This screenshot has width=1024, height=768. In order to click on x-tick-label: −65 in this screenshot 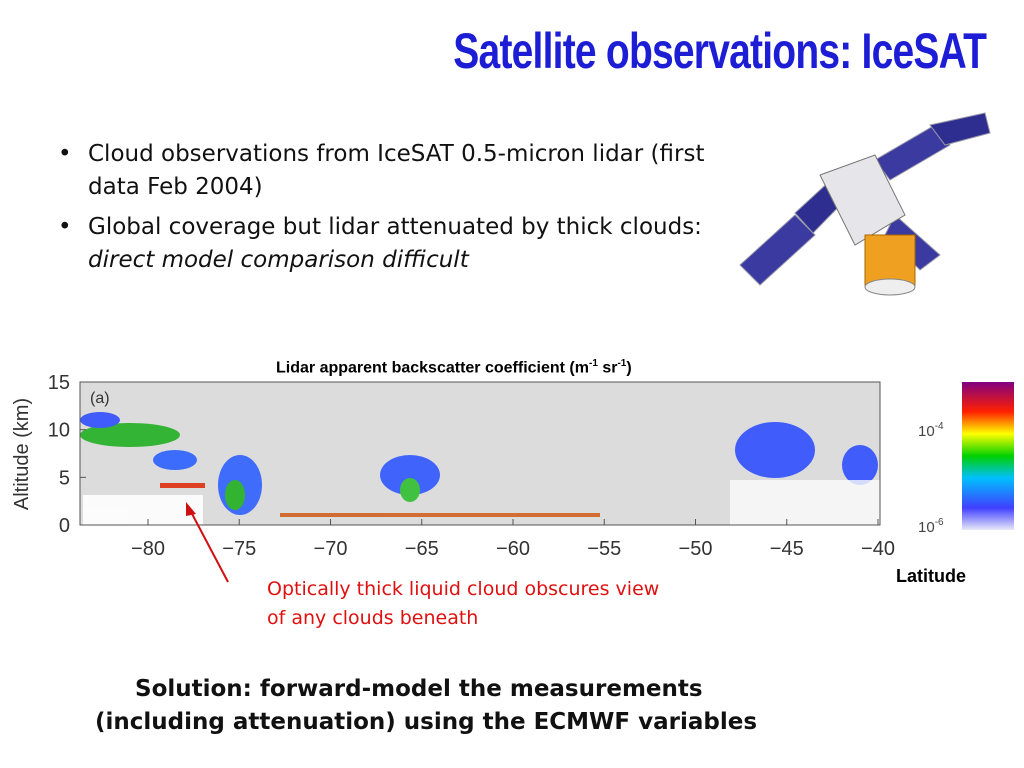, I will do `click(422, 549)`.